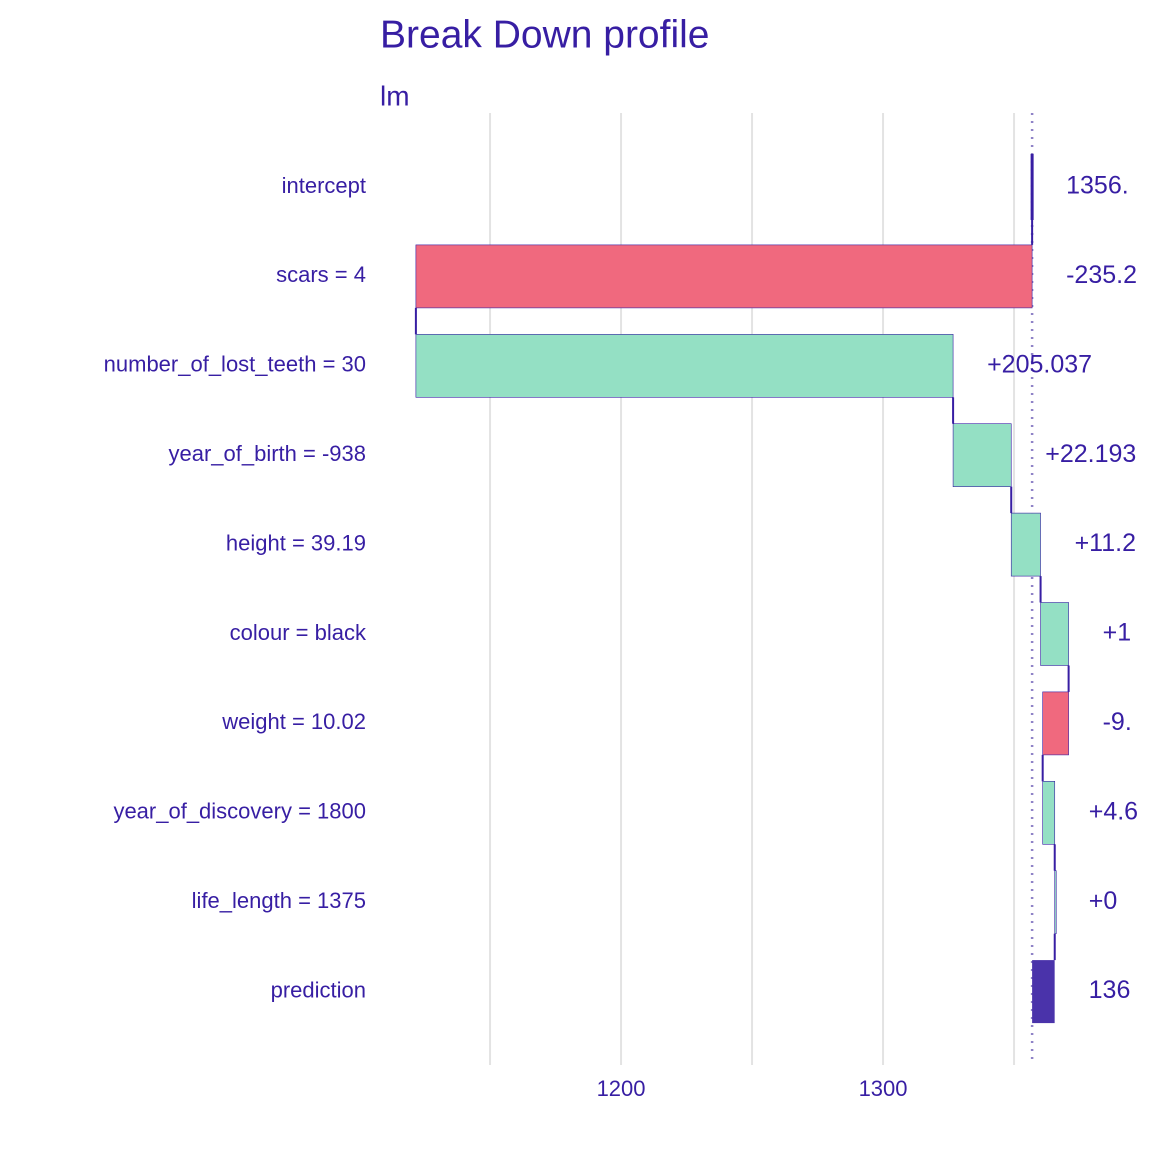 The height and width of the screenshot is (1152, 1152). What do you see at coordinates (235, 364) in the screenshot?
I see `row-label: number_of_lost_teeth = 30` at bounding box center [235, 364].